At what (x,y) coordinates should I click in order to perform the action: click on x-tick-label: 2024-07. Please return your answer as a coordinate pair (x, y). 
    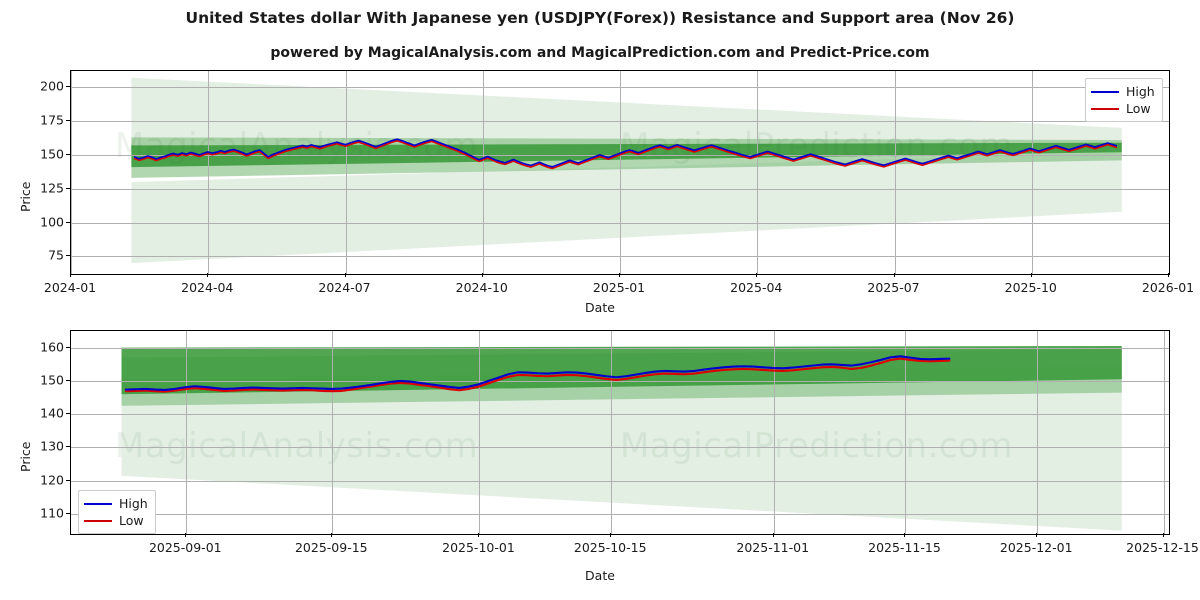
    Looking at the image, I should click on (344, 287).